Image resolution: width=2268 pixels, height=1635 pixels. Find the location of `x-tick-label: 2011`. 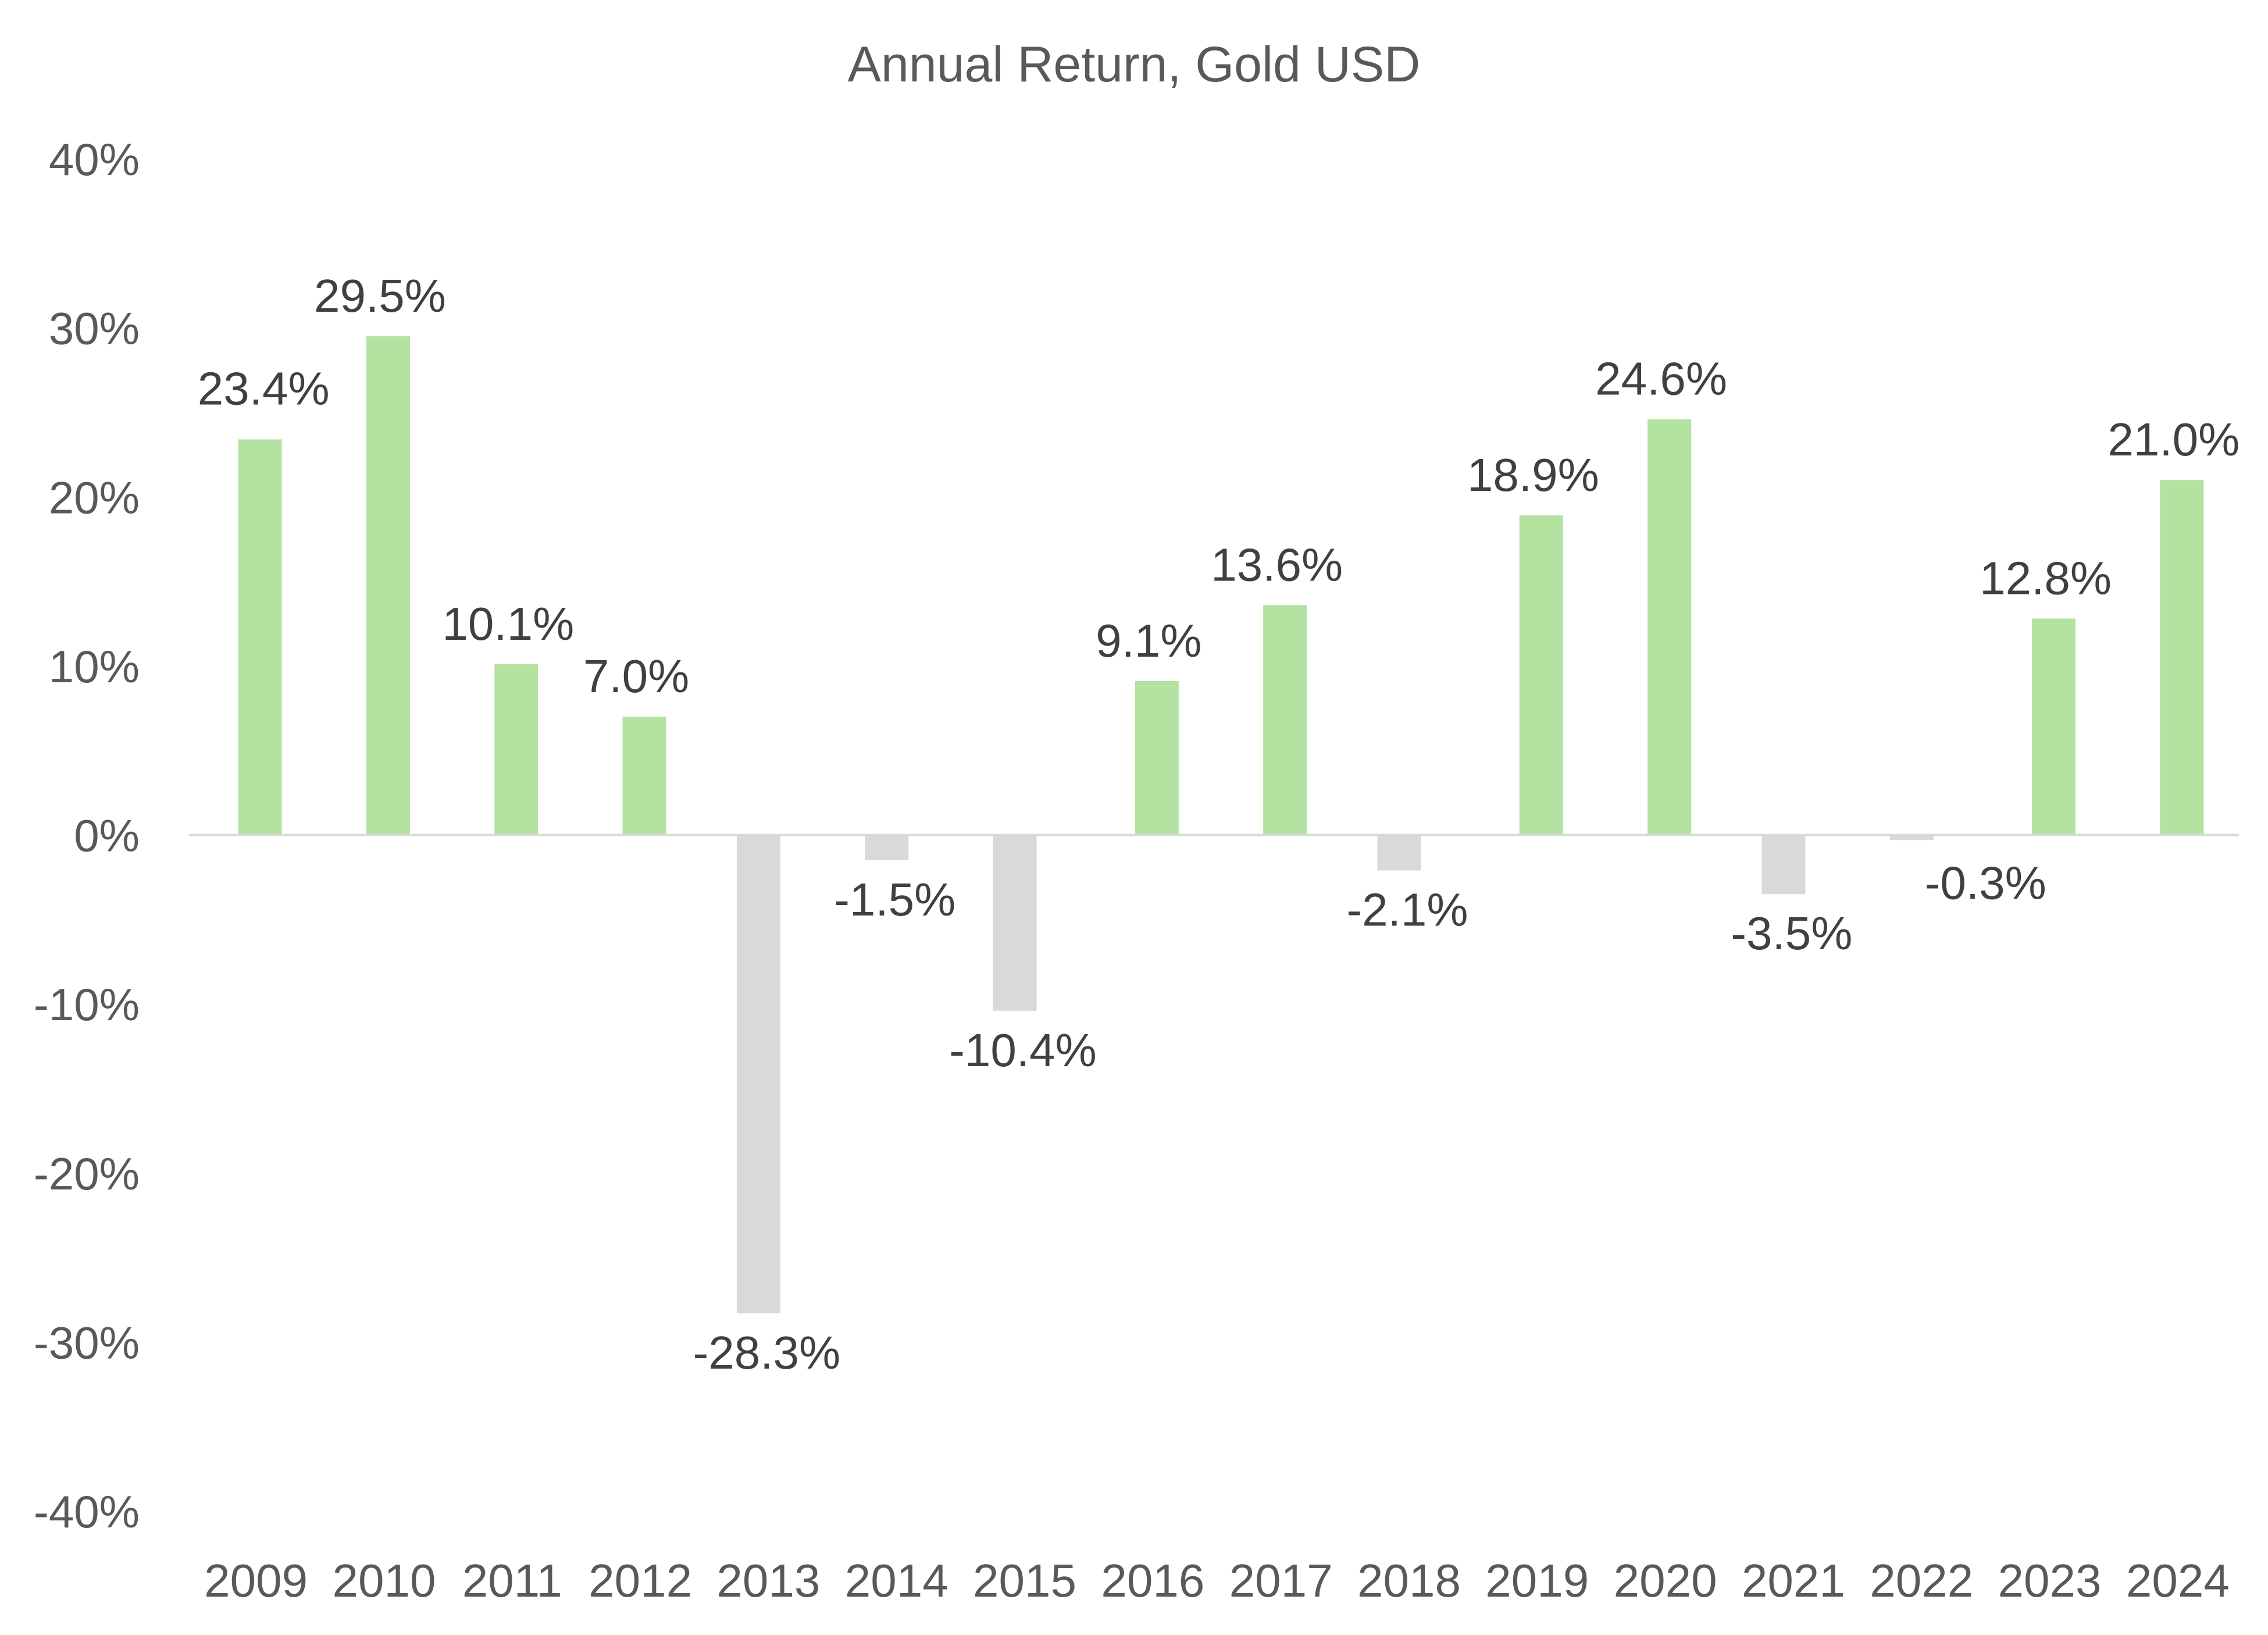

x-tick-label: 2011 is located at coordinates (512, 1581).